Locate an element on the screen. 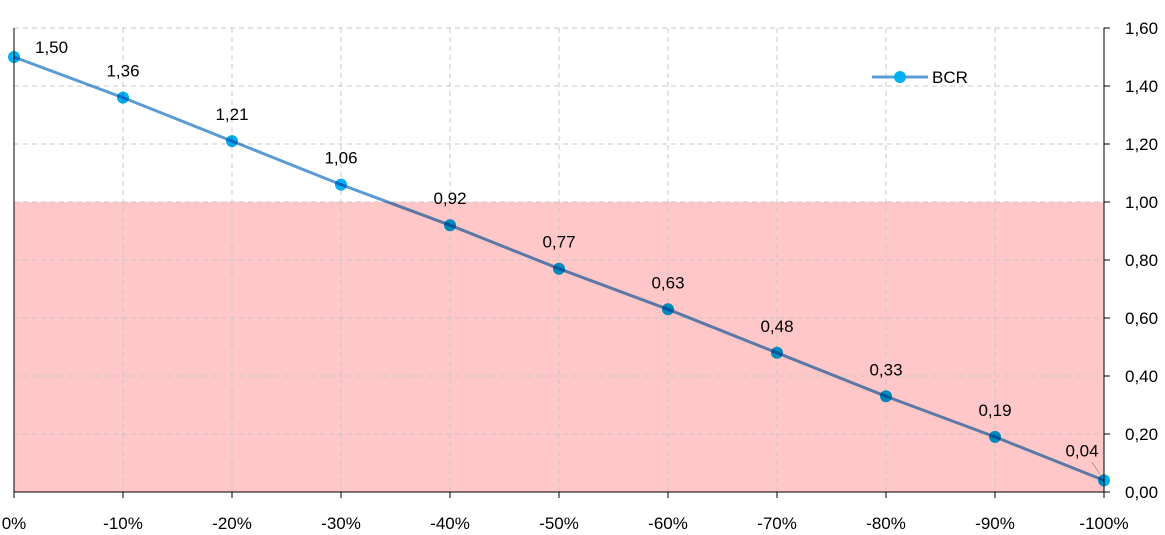 The width and height of the screenshot is (1165, 535). data-label-leader-line is located at coordinates (1096, 468).